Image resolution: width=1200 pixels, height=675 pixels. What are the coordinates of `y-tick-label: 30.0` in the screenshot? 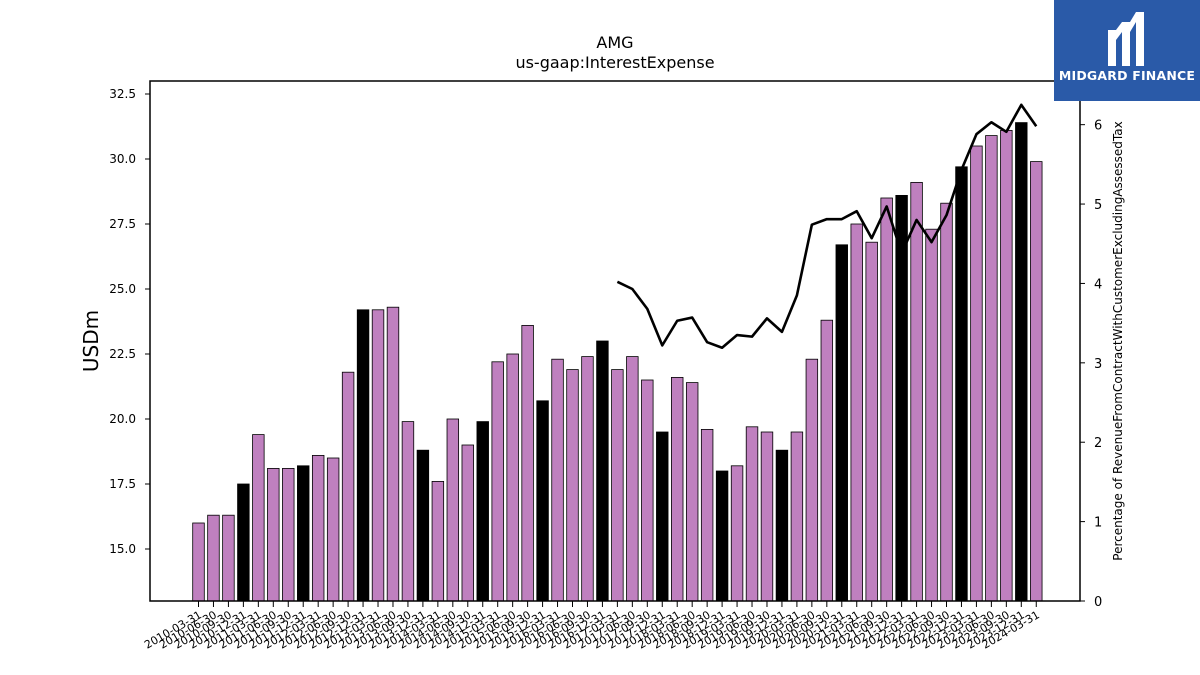 It's located at (122, 159).